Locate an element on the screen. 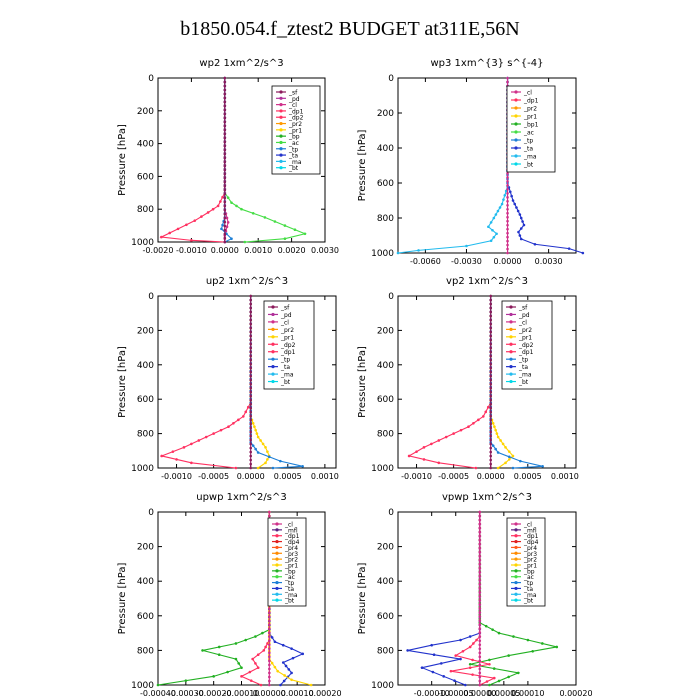 This screenshot has height=700, width=700. panel-title: upwp 1xm^2/s^3 is located at coordinates (241, 497).